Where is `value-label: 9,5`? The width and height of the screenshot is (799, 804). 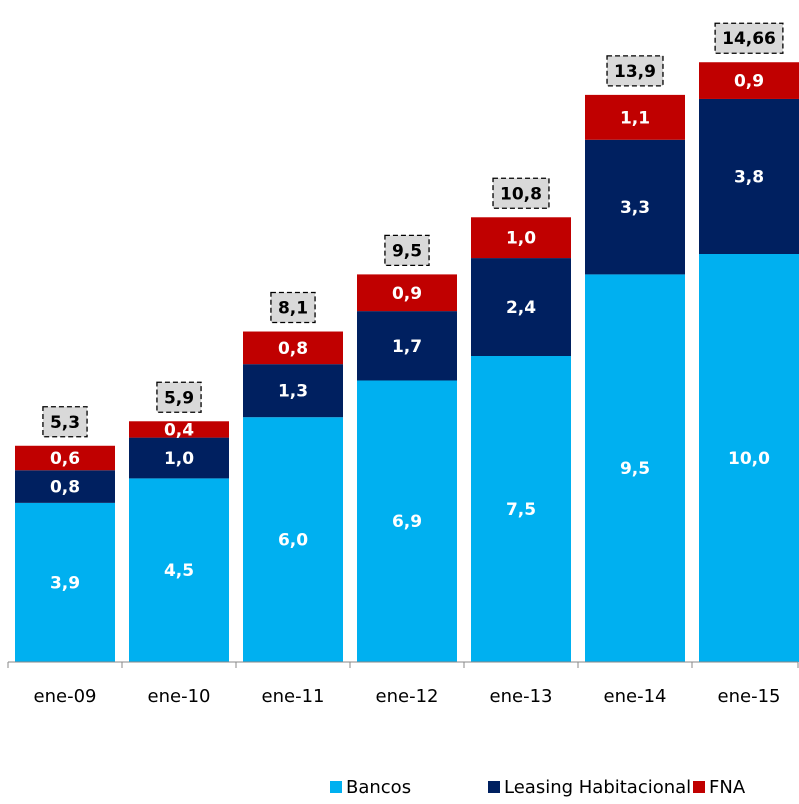 value-label: 9,5 is located at coordinates (635, 469).